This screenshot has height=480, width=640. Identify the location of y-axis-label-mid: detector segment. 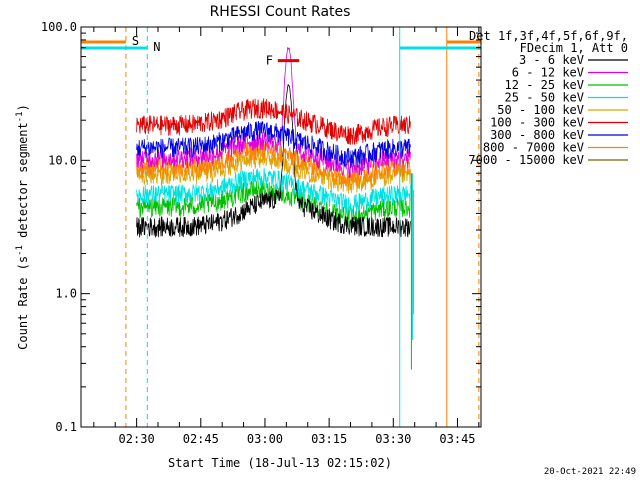
(23, 183).